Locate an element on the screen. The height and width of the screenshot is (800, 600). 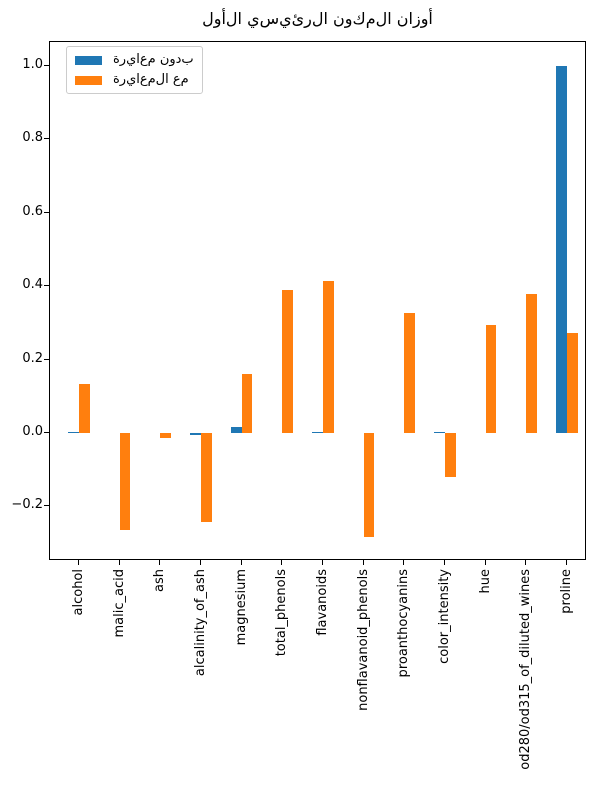
legend-item: م‌ع‌ ‌ا‌ل‌م‌ع‌ا‌ي‌ر‌ة is located at coordinates (134, 80).